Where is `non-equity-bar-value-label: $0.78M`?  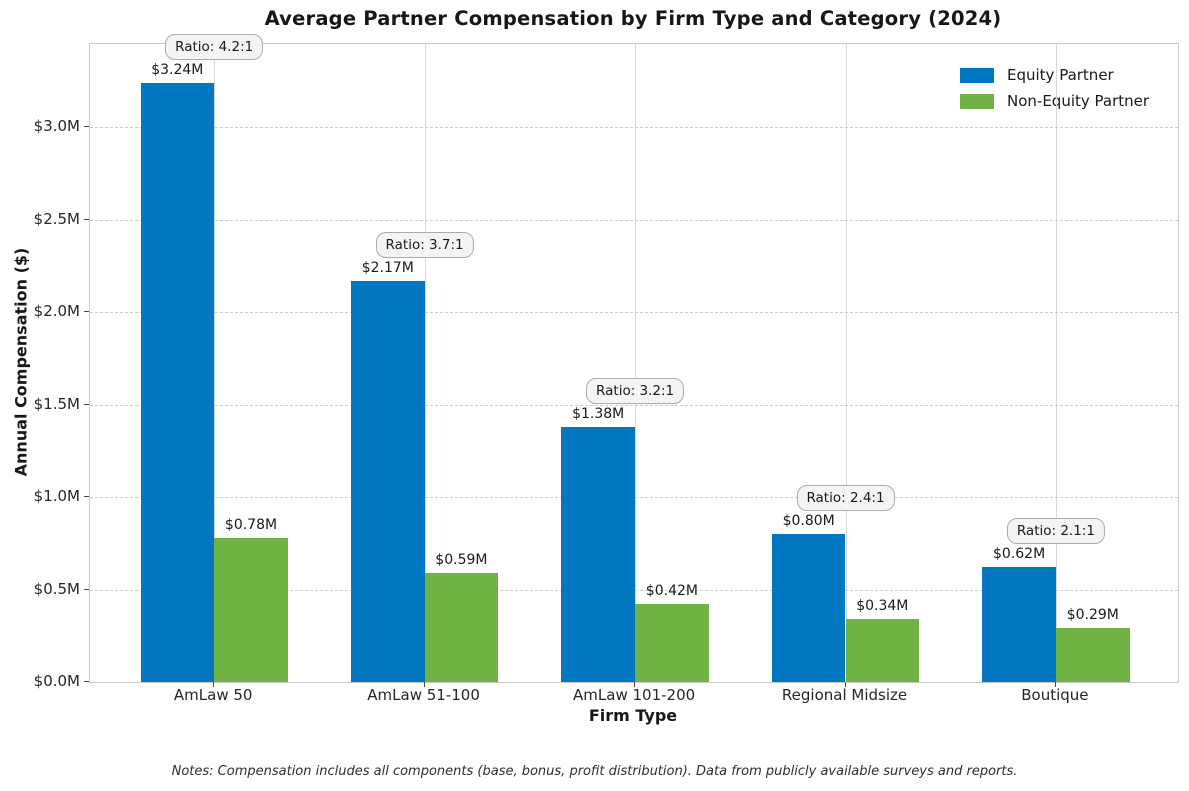 non-equity-bar-value-label: $0.78M is located at coordinates (251, 524).